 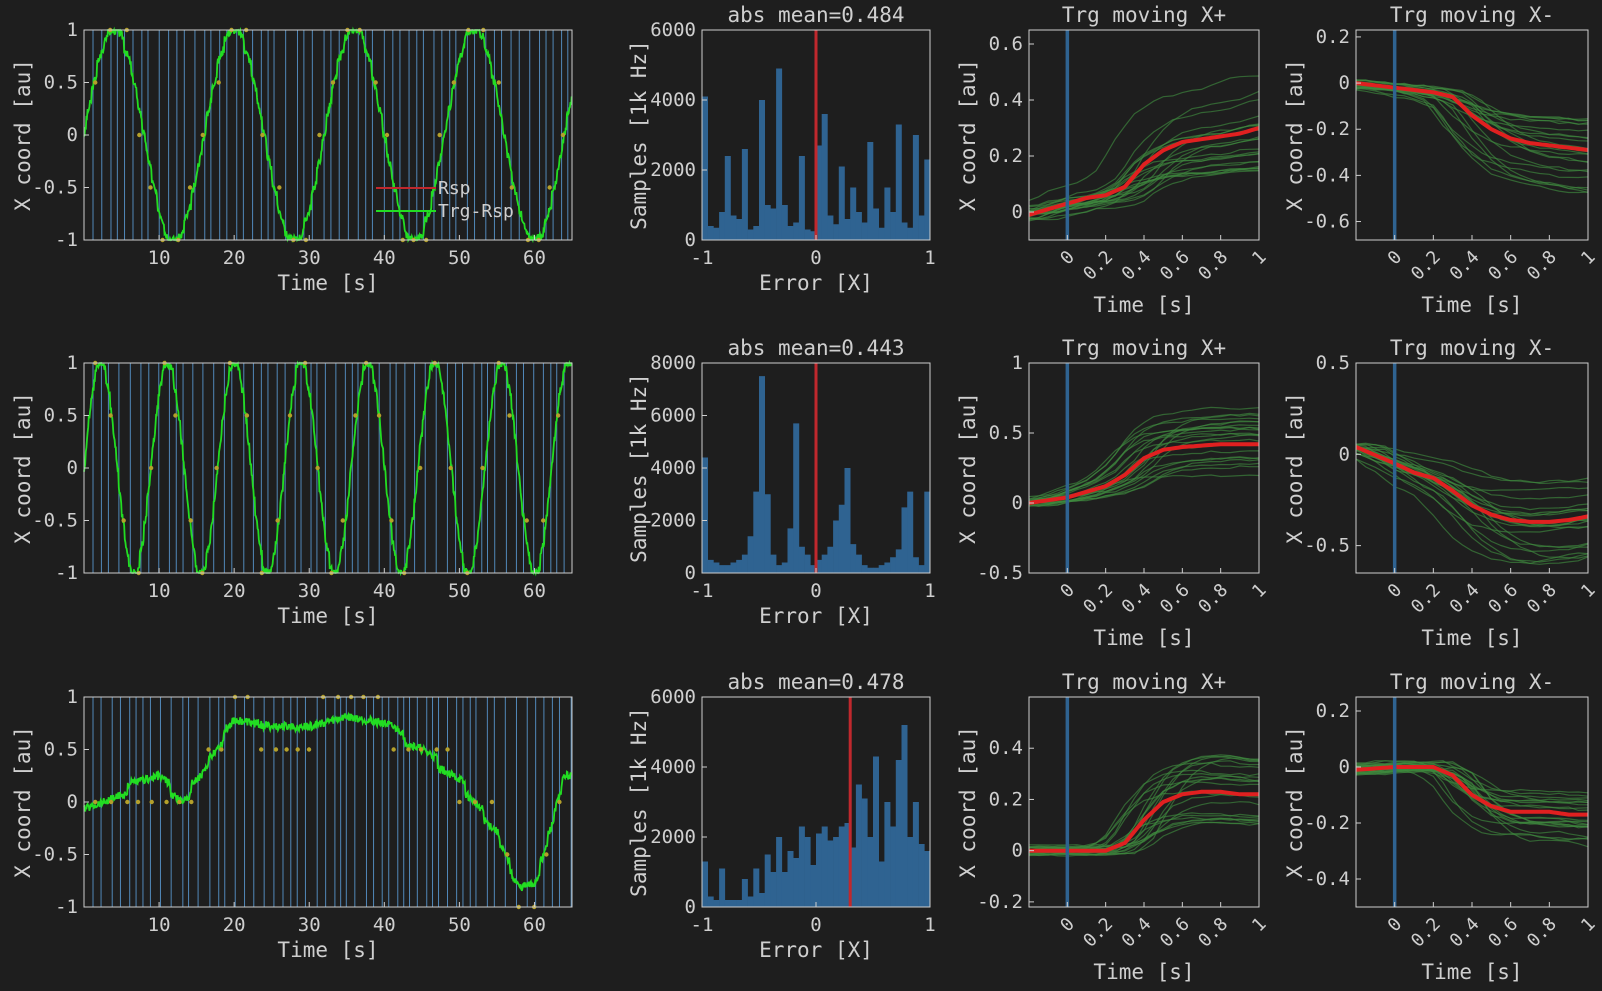 I want to click on x-tick-label: 1, so click(x=929, y=258).